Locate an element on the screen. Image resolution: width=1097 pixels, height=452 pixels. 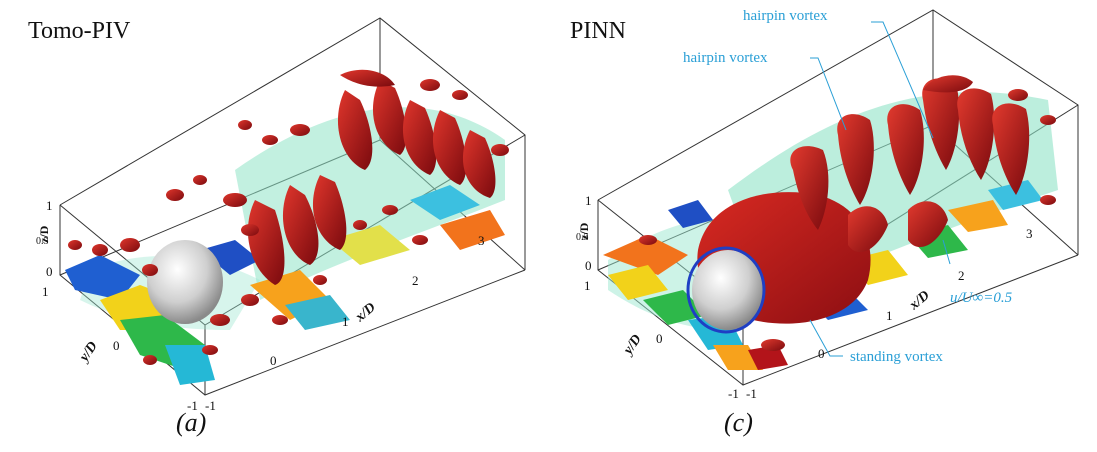
panel-c-ylabel: y/D is located at coordinates (632, 345).